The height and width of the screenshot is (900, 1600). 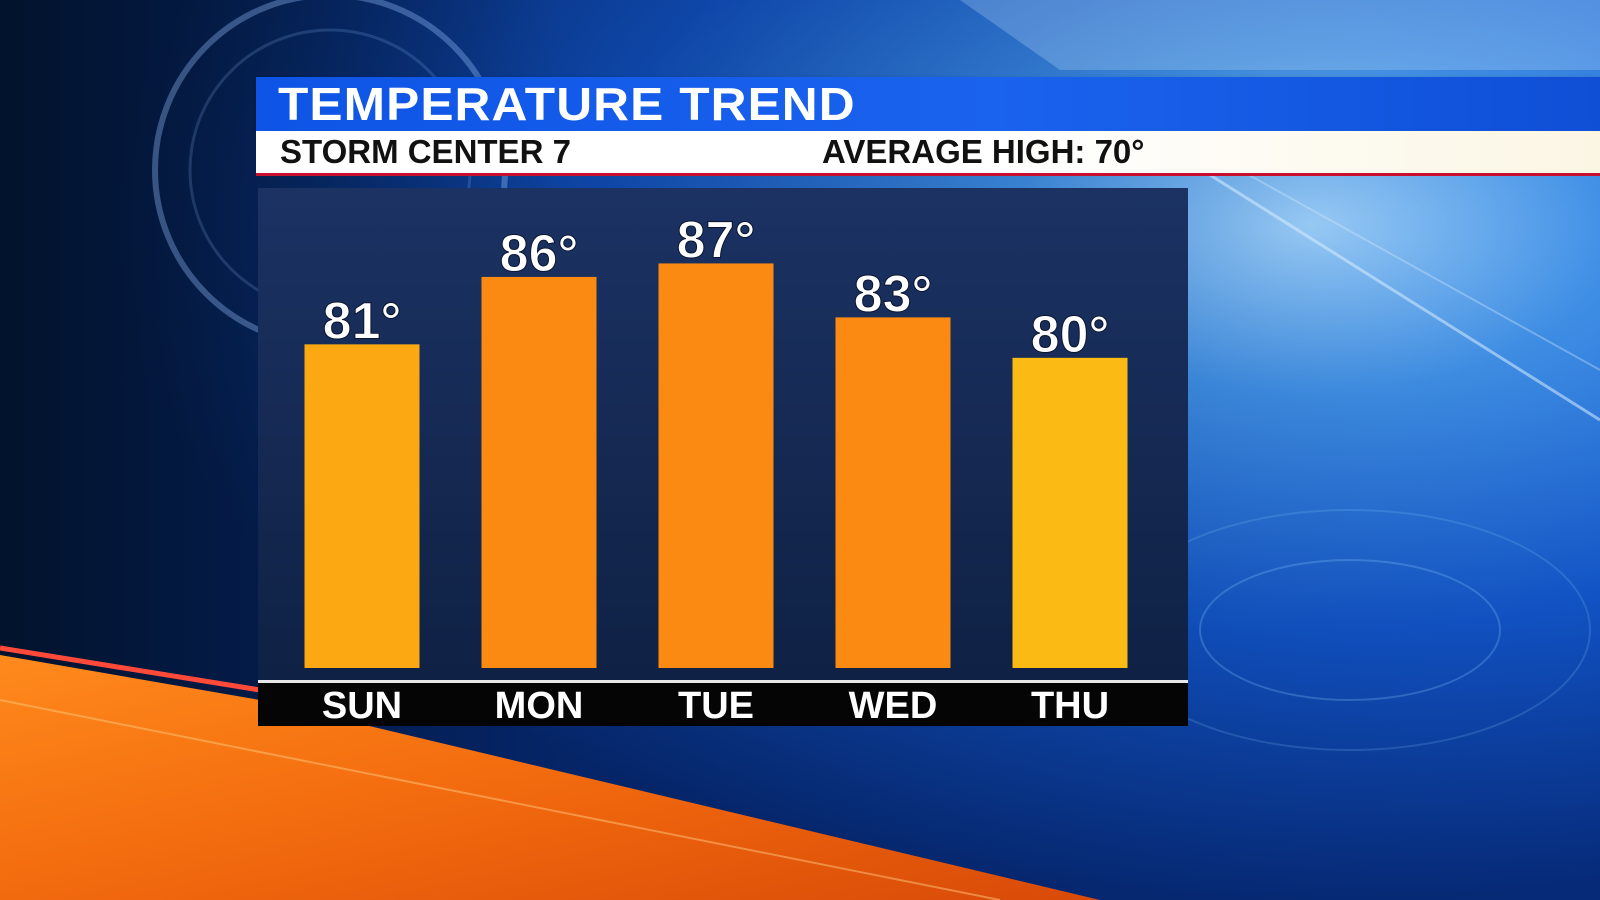 What do you see at coordinates (893, 294) in the screenshot?
I see `data-label-wed: 83°` at bounding box center [893, 294].